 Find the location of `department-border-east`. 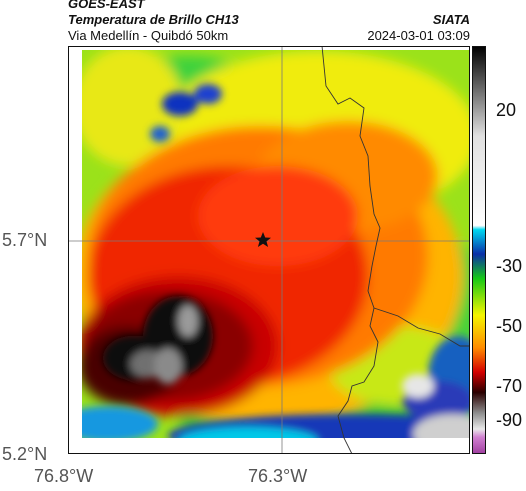

department-border-east is located at coordinates (421, 327).